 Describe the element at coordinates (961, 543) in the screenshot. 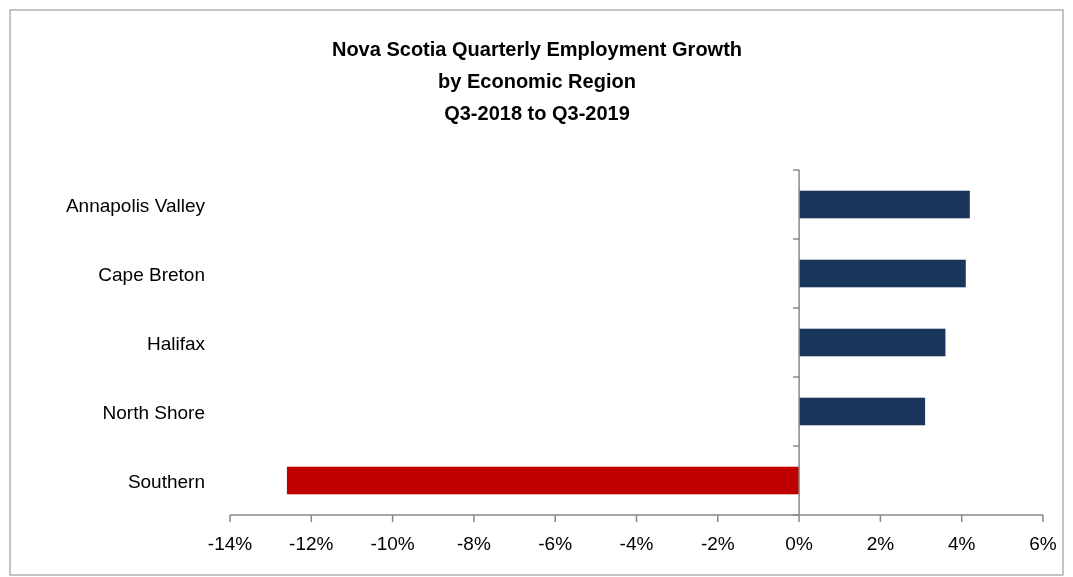

I see `x-tick-label: 4%` at that location.